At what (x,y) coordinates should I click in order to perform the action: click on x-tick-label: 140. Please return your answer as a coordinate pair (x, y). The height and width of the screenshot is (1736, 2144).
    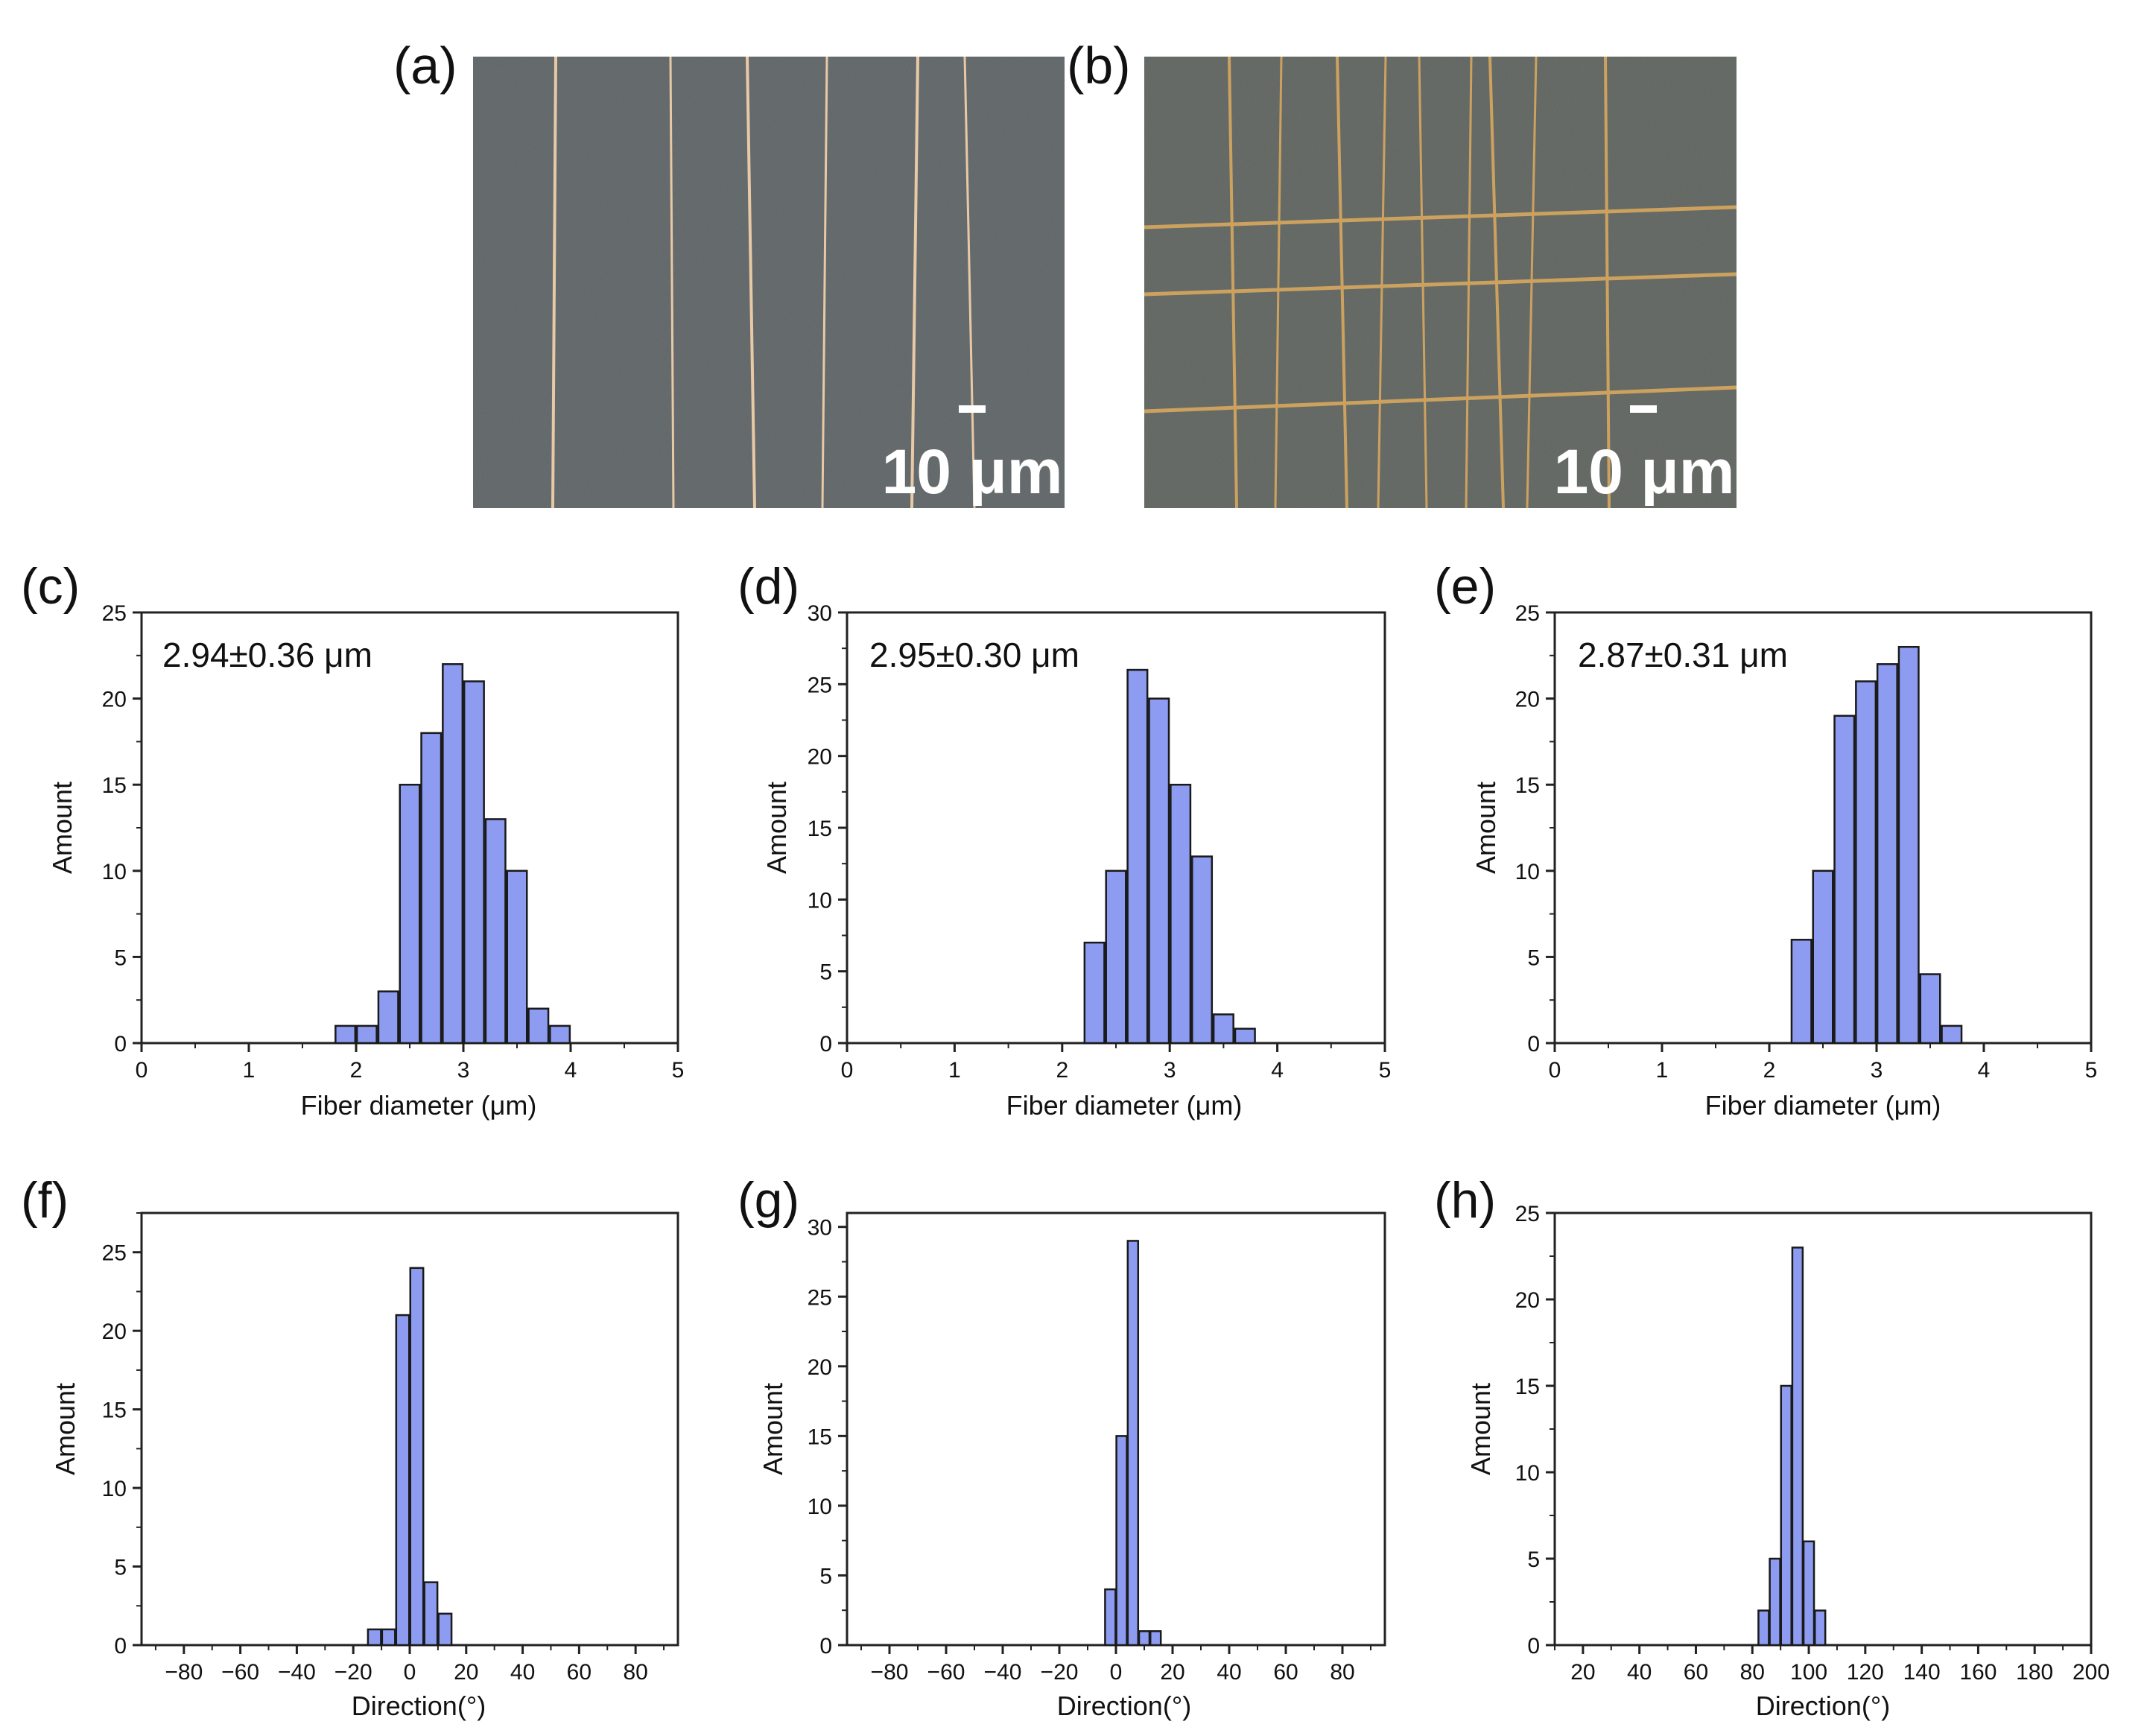
    Looking at the image, I should click on (1922, 1672).